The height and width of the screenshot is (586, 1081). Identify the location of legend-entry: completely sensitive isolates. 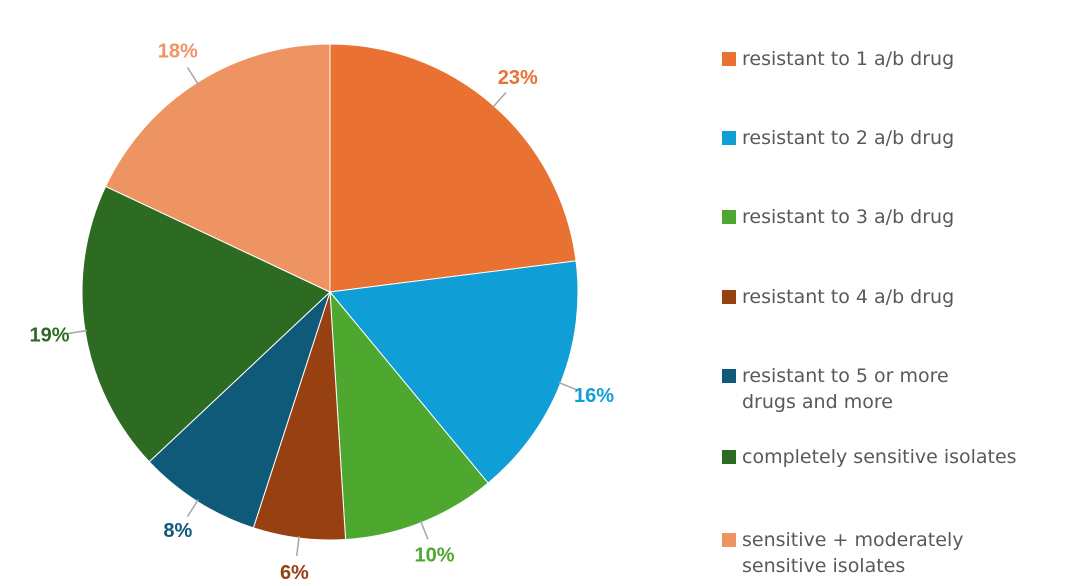
(897, 457).